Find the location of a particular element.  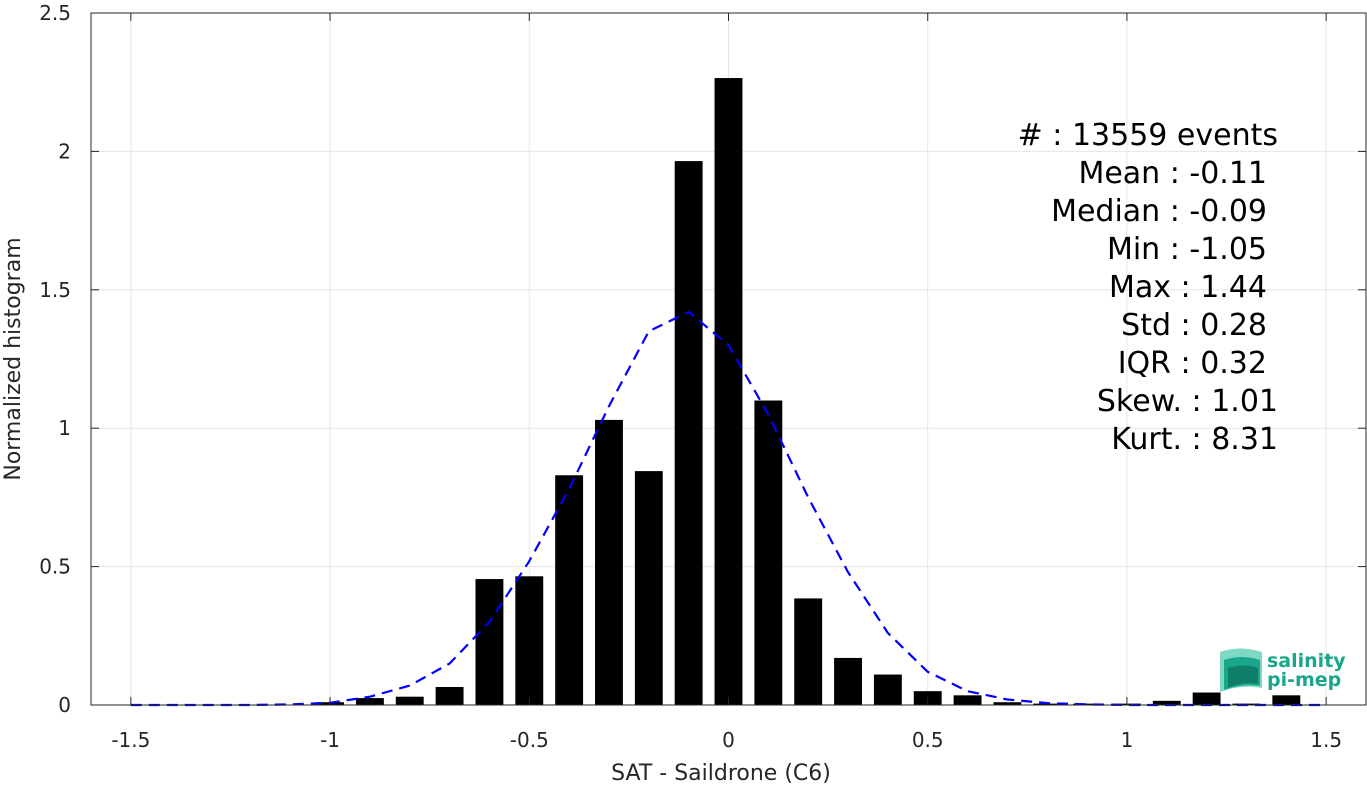

y-tick-label: 0.5 is located at coordinates (55, 567).